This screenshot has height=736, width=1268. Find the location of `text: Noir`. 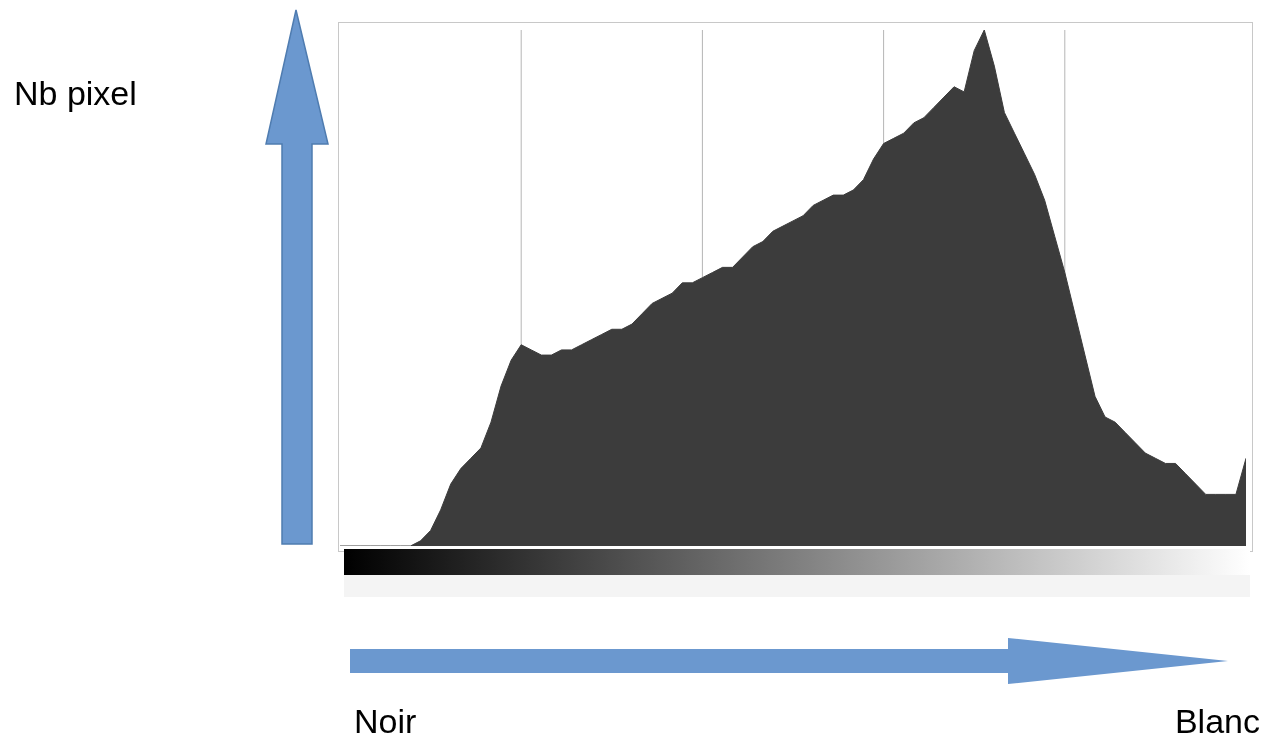

text: Noir is located at coordinates (385, 719).